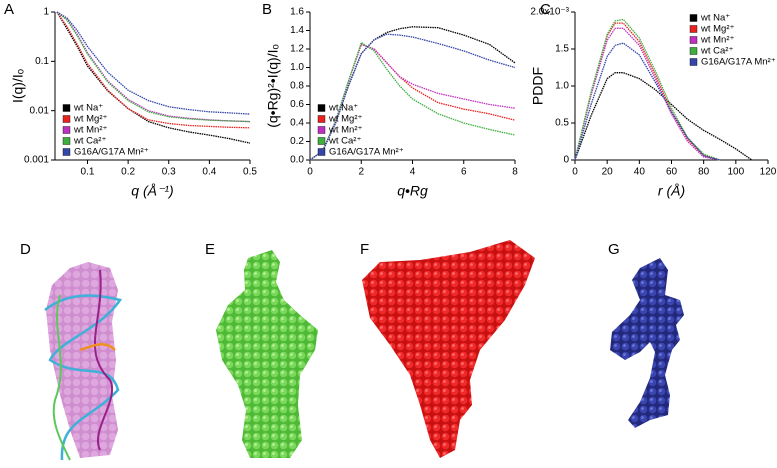 This screenshot has width=777, height=468. What do you see at coordinates (297, 12) in the screenshot?
I see `y-tick-label: 1.6` at bounding box center [297, 12].